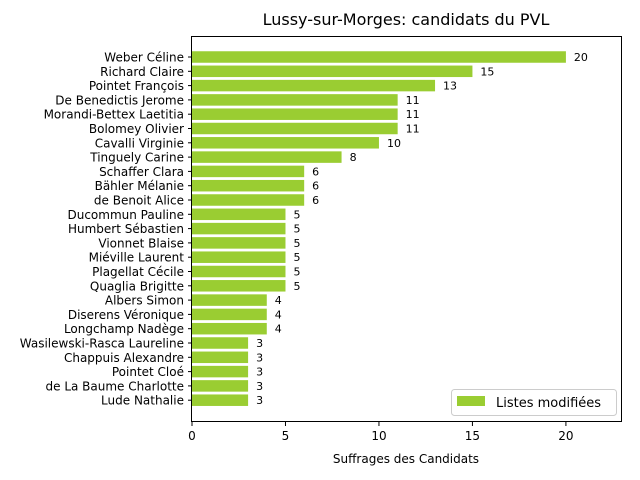 The height and width of the screenshot is (480, 640). I want to click on category-label: Tinguely Carine, so click(136, 158).